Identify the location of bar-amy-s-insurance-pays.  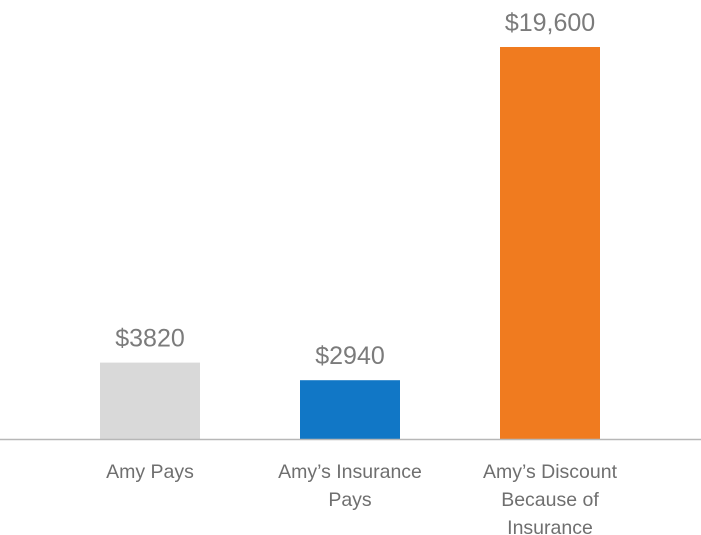
(350, 409).